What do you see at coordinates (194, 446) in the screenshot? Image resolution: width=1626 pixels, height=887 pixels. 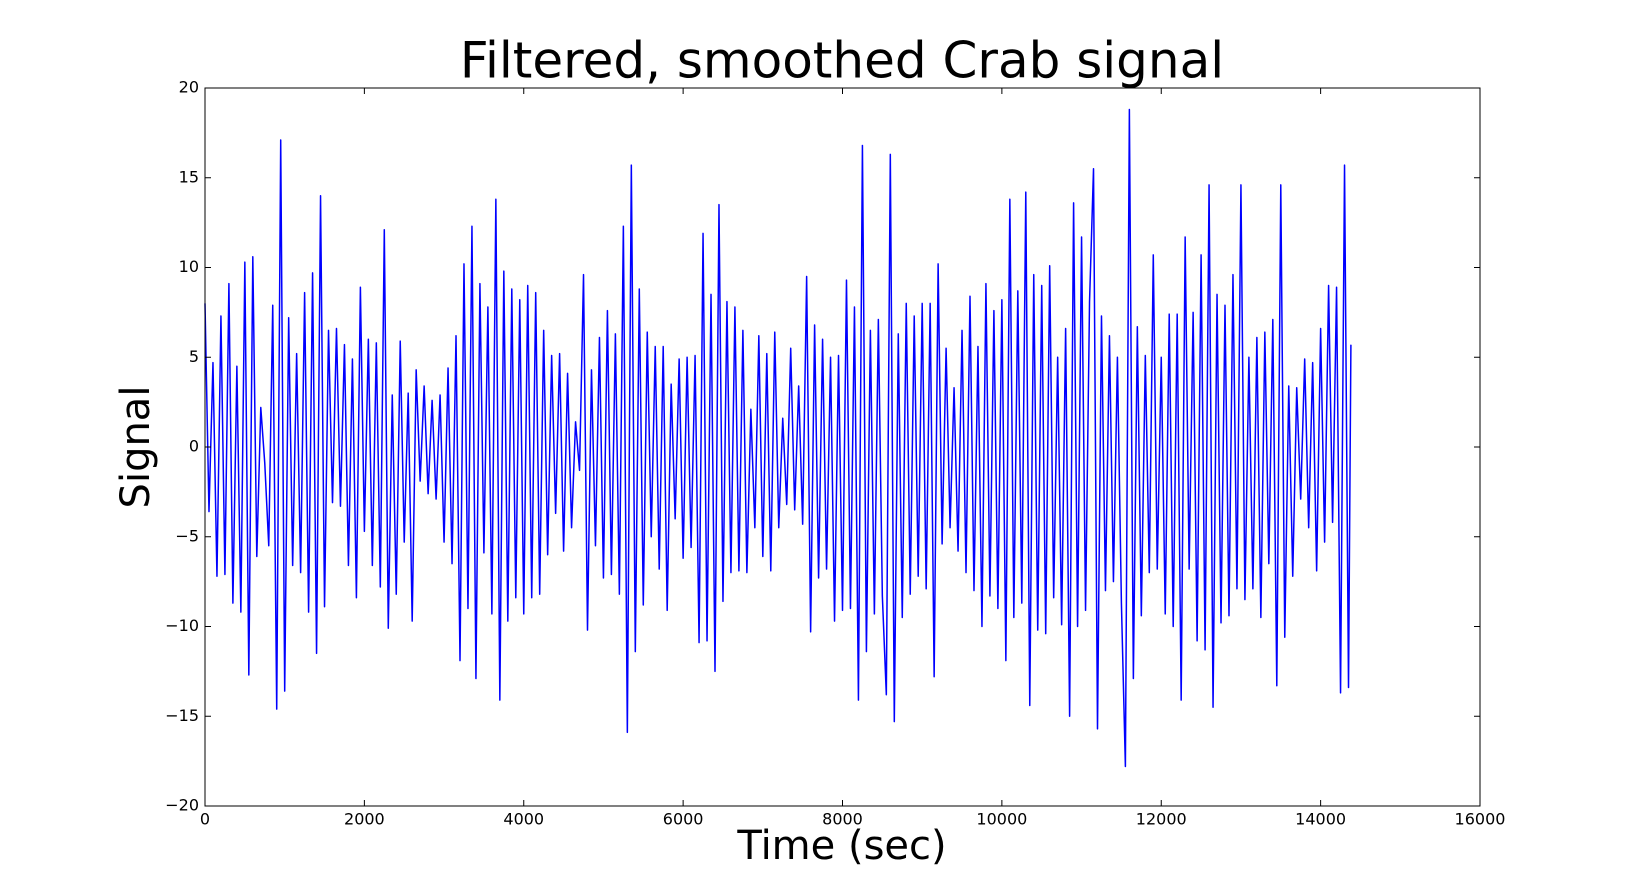 I see `y-tick-label: 0` at bounding box center [194, 446].